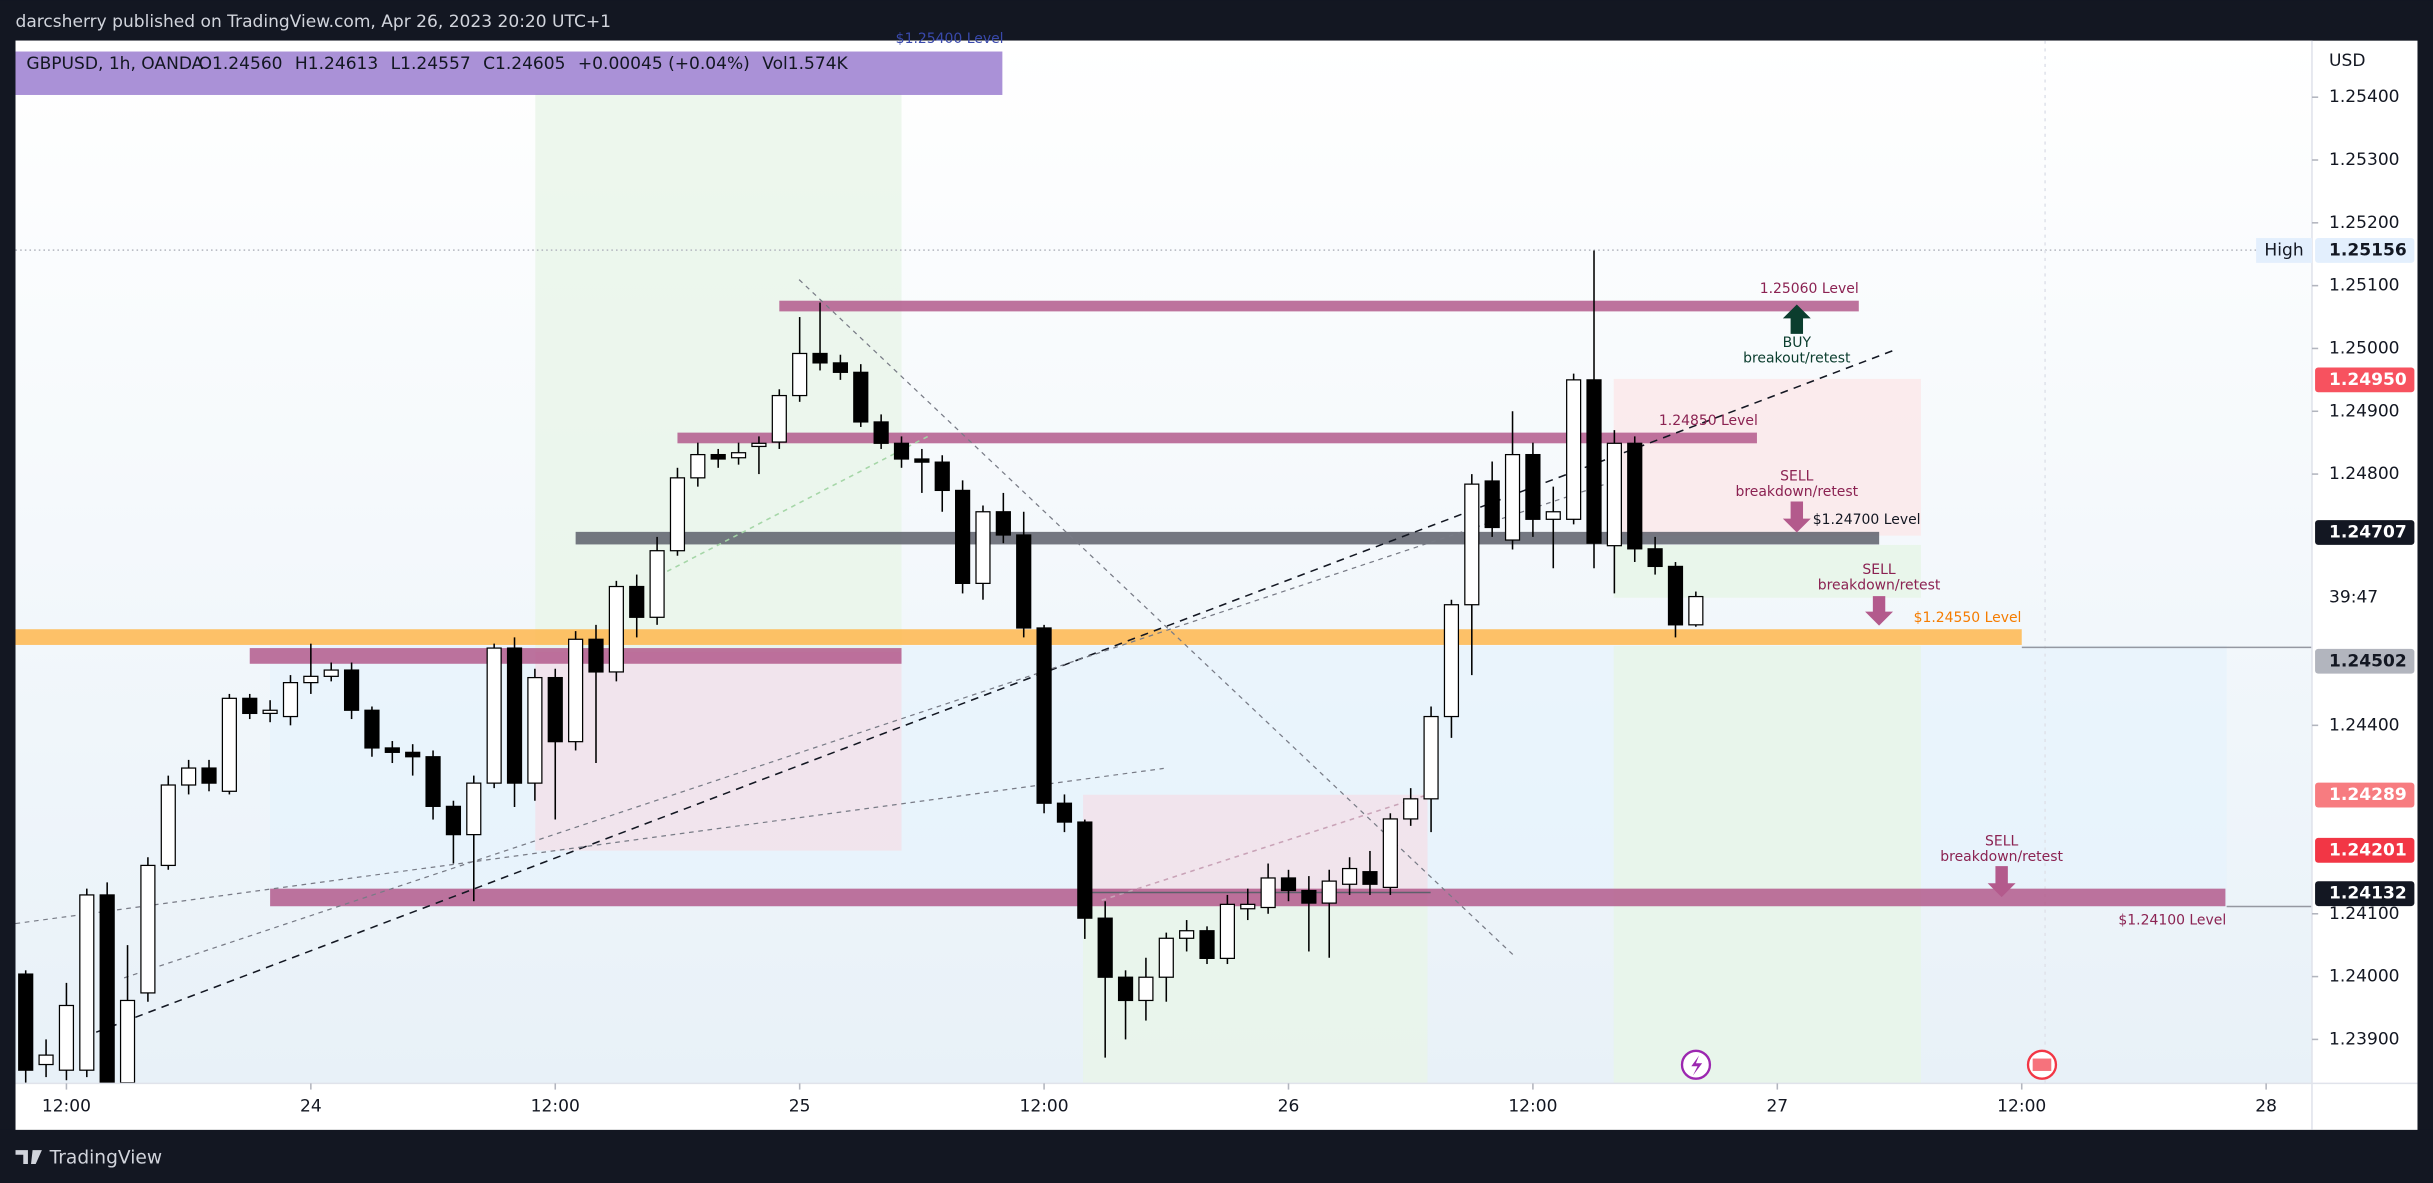 The image size is (2433, 1183). Describe the element at coordinates (2368, 532) in the screenshot. I see `price-label: 1.24707` at that location.